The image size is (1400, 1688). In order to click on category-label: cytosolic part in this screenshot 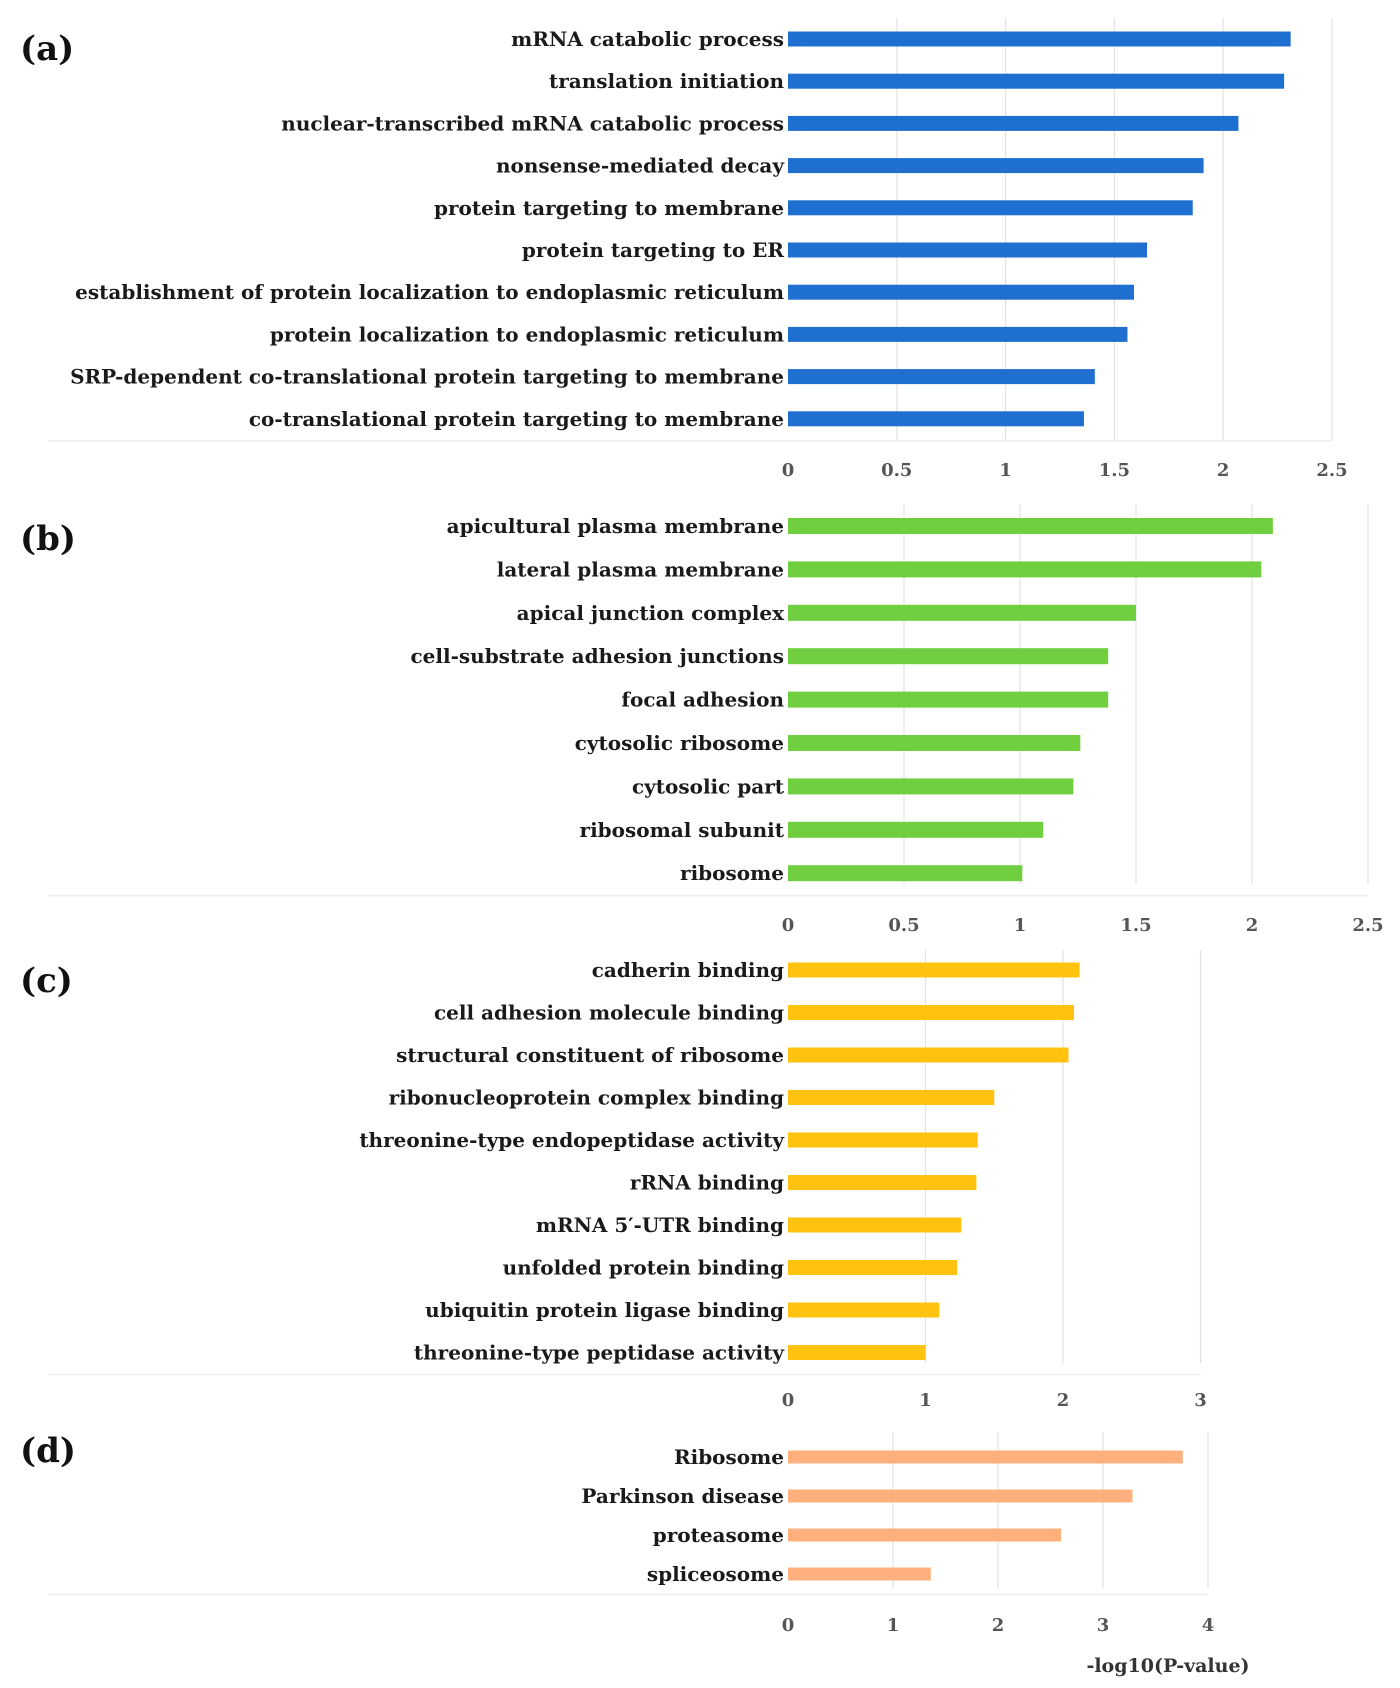, I will do `click(708, 786)`.